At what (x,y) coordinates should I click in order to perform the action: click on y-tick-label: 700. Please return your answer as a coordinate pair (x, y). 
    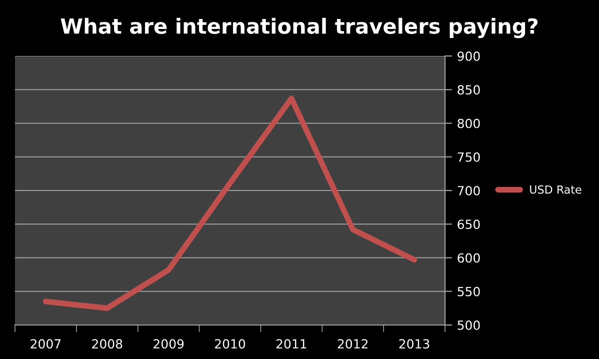
    Looking at the image, I should click on (469, 191).